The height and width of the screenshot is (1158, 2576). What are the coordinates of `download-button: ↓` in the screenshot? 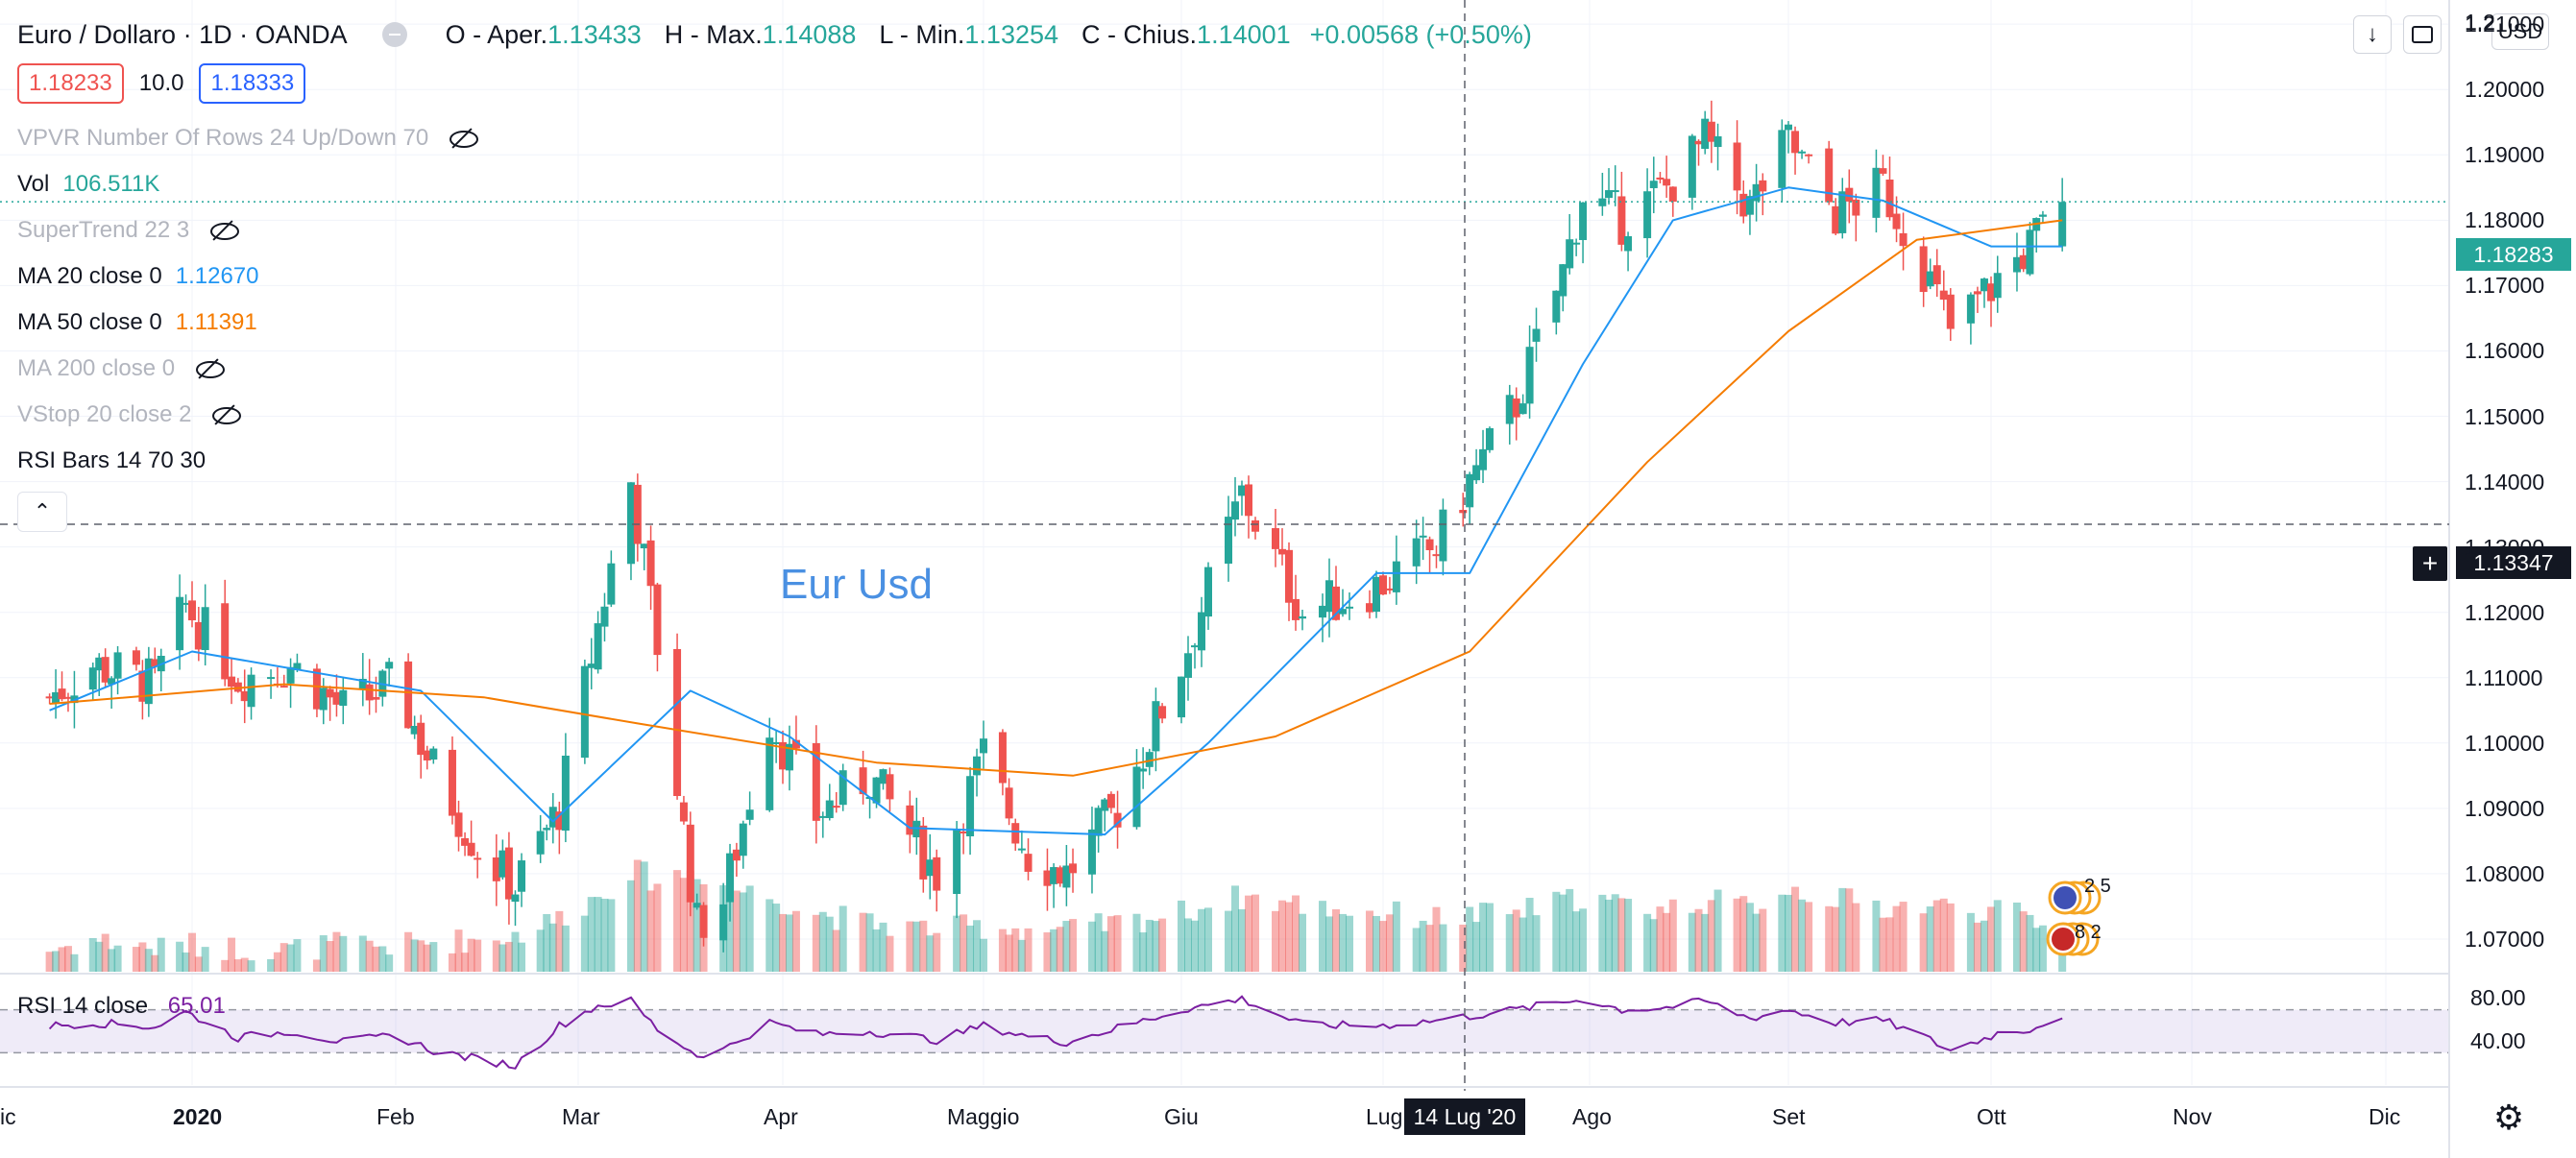 It's located at (2372, 34).